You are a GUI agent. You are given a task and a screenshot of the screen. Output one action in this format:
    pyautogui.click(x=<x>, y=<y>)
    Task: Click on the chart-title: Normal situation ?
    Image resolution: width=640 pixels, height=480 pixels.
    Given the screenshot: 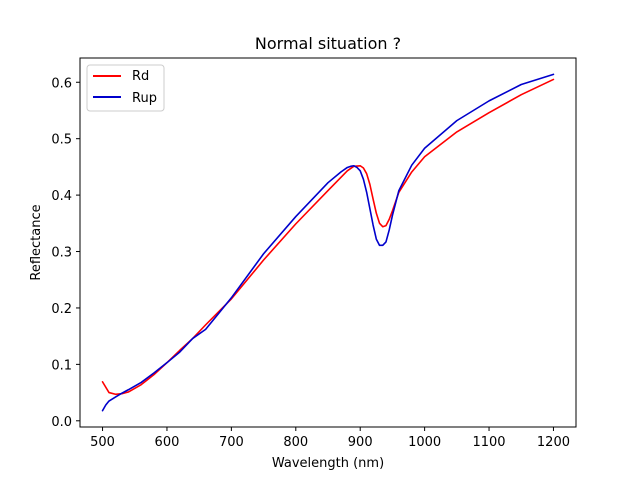 What is the action you would take?
    pyautogui.click(x=328, y=43)
    